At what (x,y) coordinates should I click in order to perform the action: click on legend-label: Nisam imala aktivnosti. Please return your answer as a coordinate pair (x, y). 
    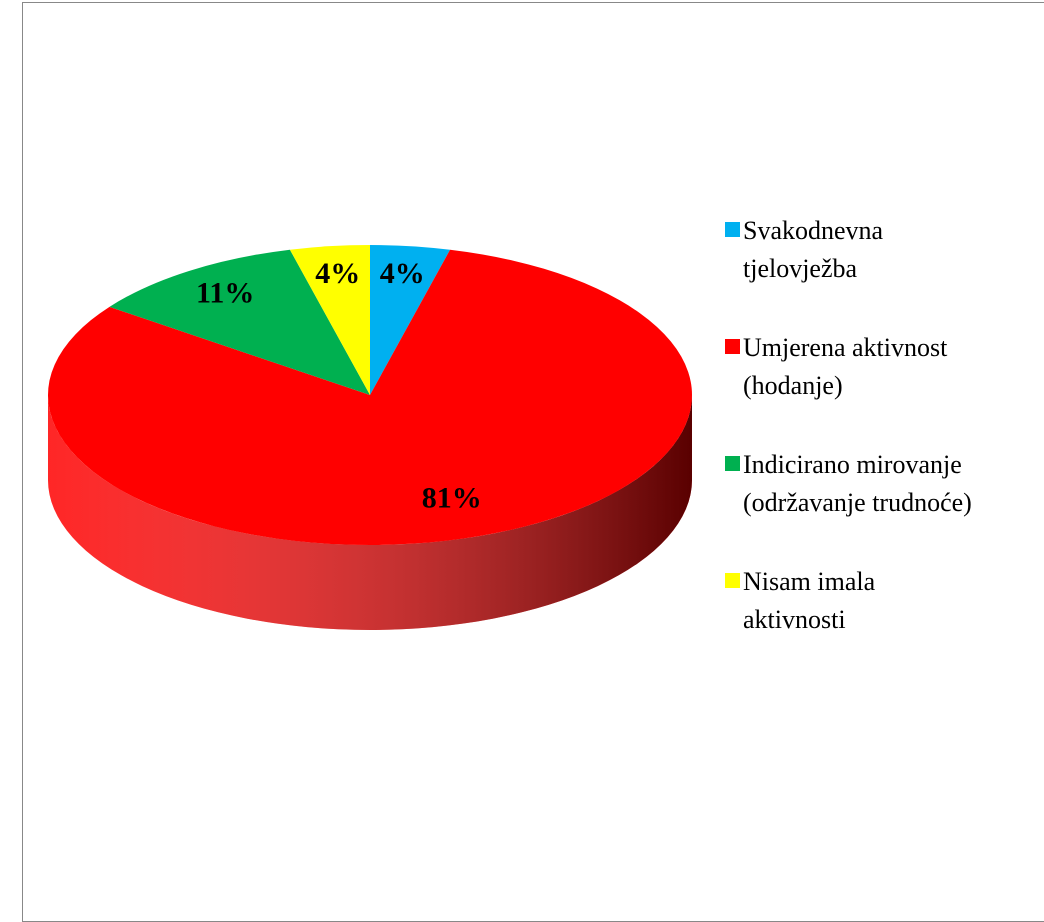
    Looking at the image, I should click on (809, 600).